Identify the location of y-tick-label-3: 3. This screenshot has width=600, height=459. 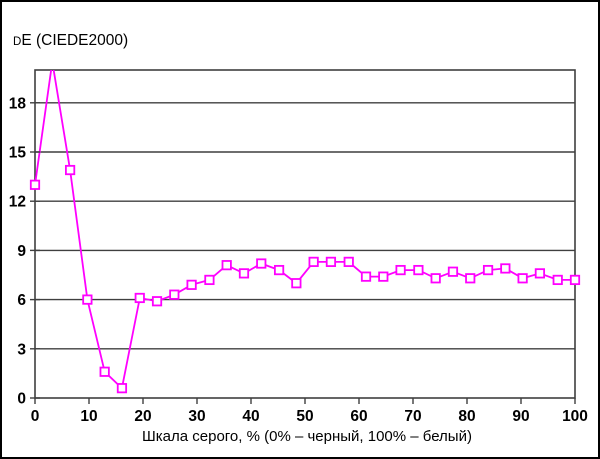
(21, 349).